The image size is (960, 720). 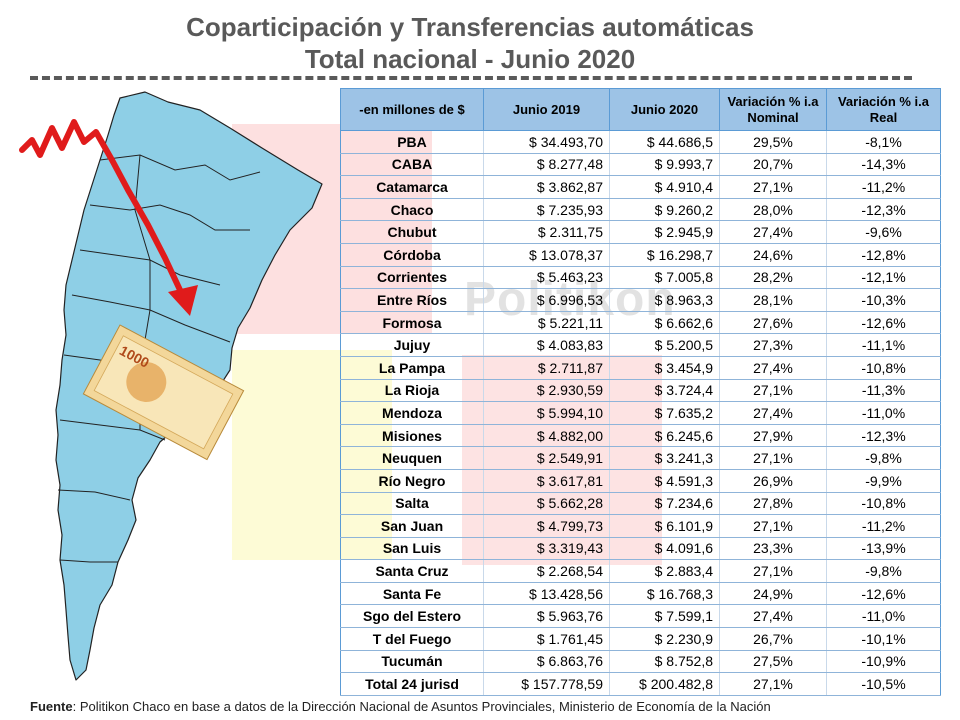 I want to click on province-name: Salta, so click(x=412, y=504).